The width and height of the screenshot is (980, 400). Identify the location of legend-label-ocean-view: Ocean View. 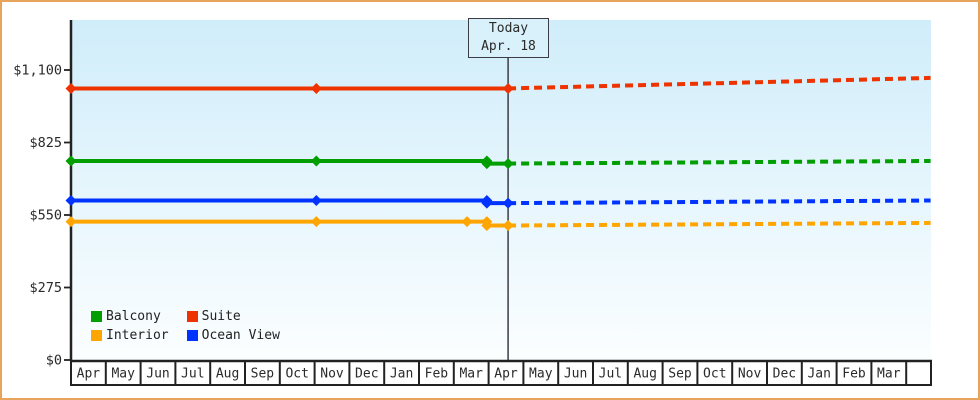
(240, 335).